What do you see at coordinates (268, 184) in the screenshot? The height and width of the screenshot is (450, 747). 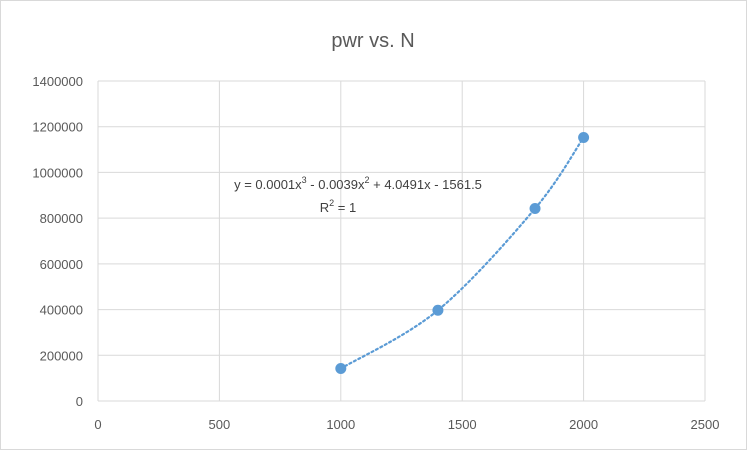 I see `eq-part-a: y = 0.0001x` at bounding box center [268, 184].